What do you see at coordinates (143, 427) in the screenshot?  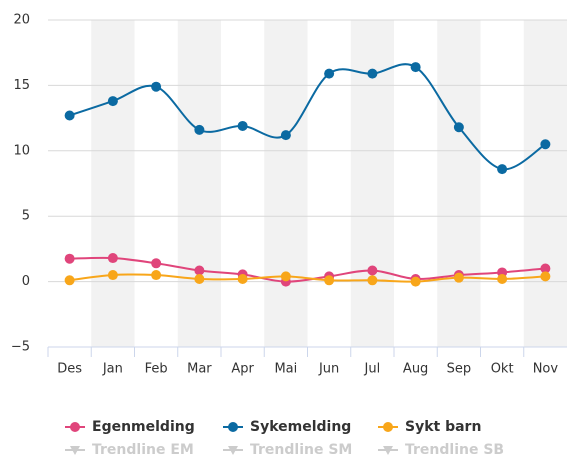 I see `legend-label: Egenmelding` at bounding box center [143, 427].